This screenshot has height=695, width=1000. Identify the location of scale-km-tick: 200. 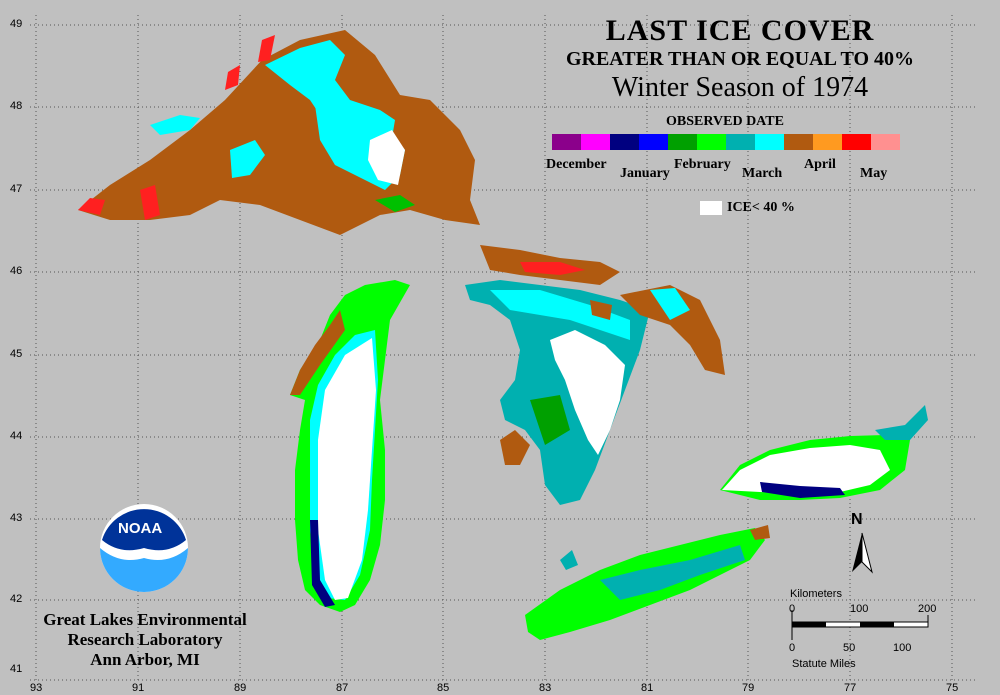
(927, 609).